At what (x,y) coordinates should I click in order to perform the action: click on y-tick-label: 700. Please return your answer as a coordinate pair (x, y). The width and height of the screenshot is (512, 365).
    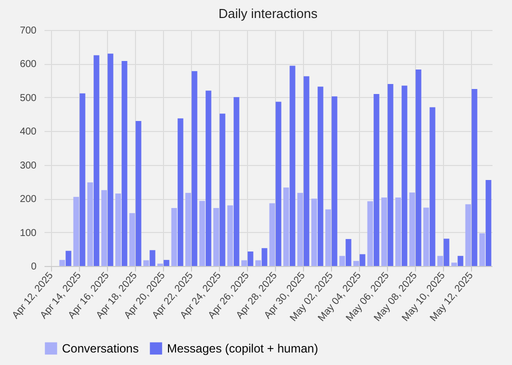
    Looking at the image, I should click on (28, 31).